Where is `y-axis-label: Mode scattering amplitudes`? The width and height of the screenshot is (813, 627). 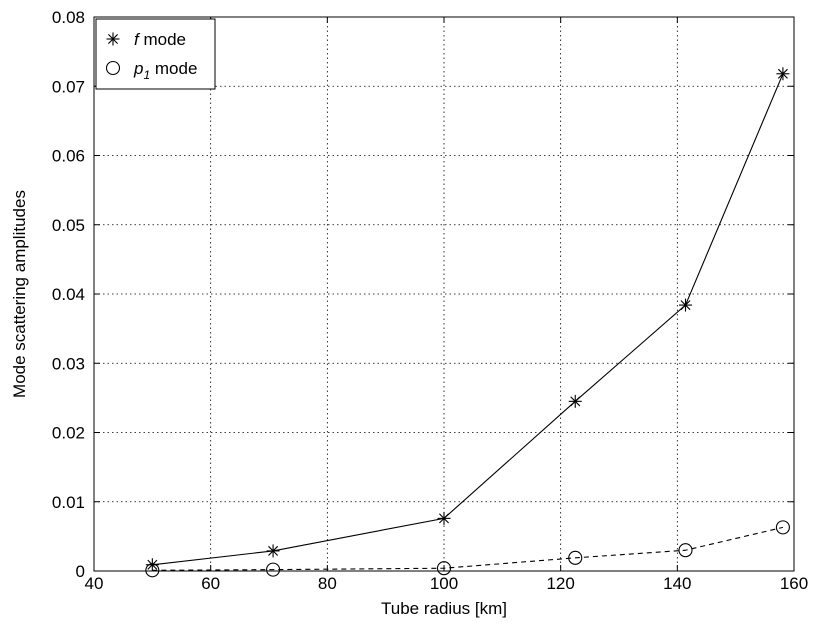
y-axis-label: Mode scattering amplitudes is located at coordinates (19, 294).